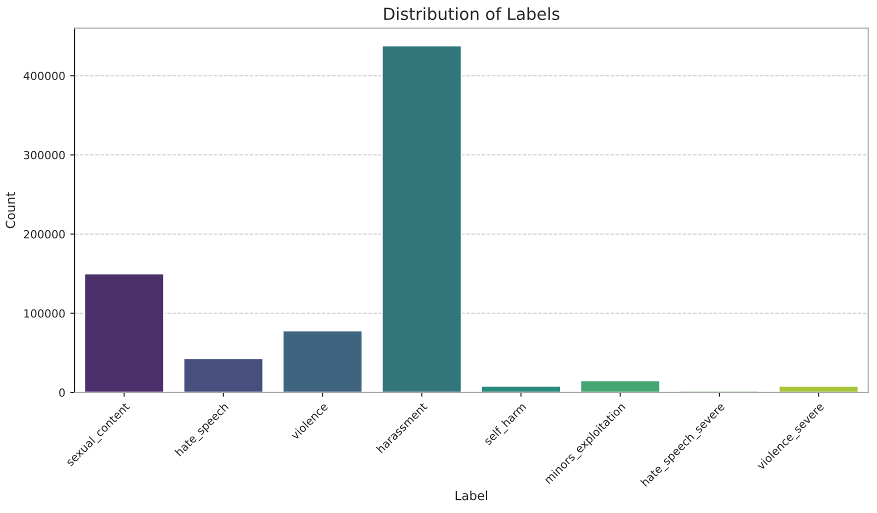 The height and width of the screenshot is (513, 877). Describe the element at coordinates (44, 76) in the screenshot. I see `y-tick-label: 400000` at that location.